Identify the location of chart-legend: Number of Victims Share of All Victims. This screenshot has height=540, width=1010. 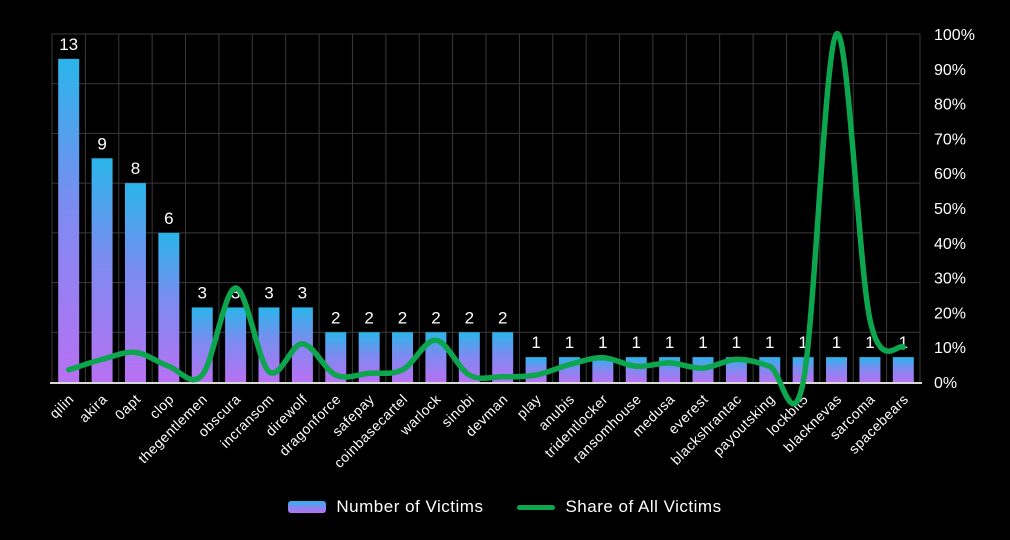
(505, 507).